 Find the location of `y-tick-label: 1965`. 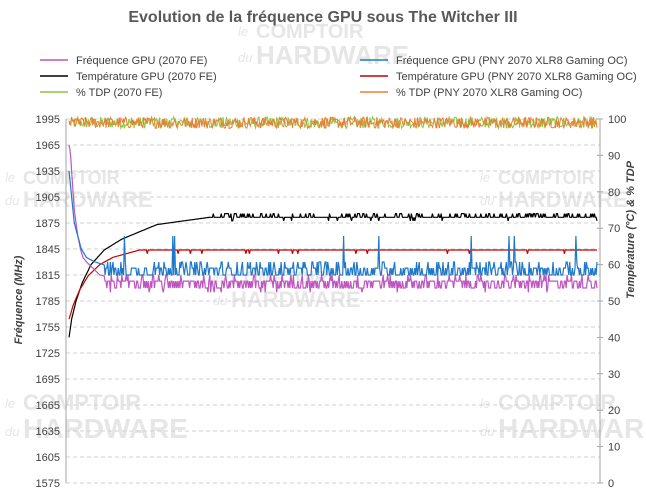

y-tick-label: 1965 is located at coordinates (48, 146).